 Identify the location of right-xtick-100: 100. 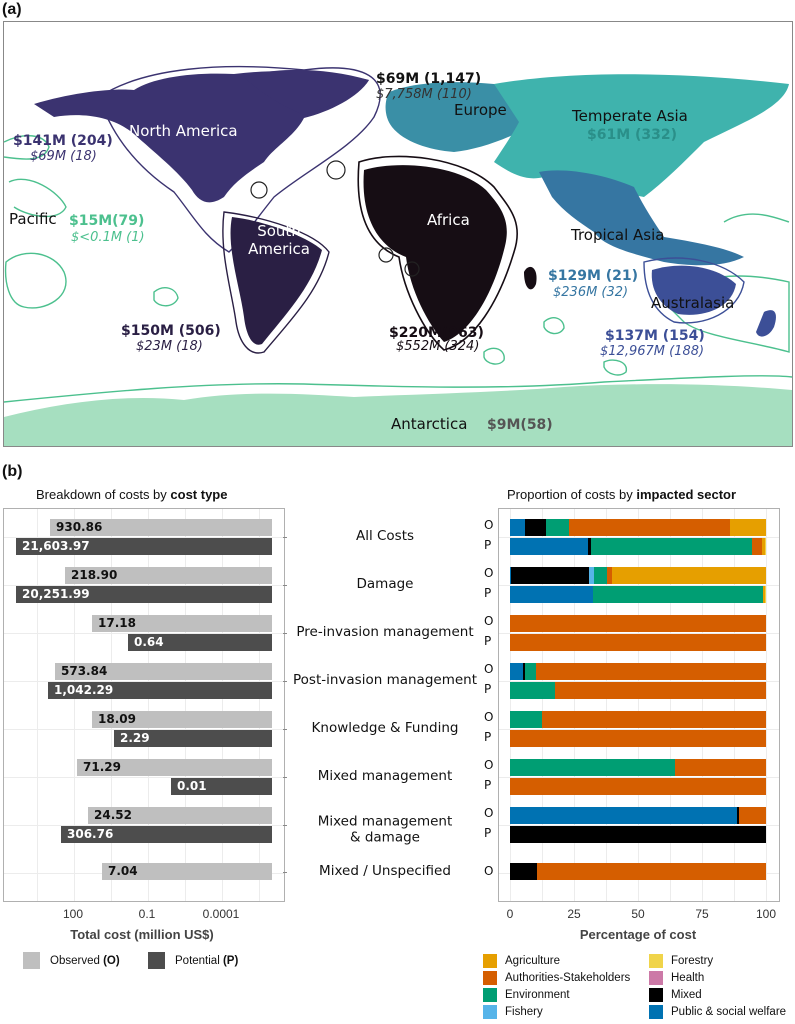
(766, 914).